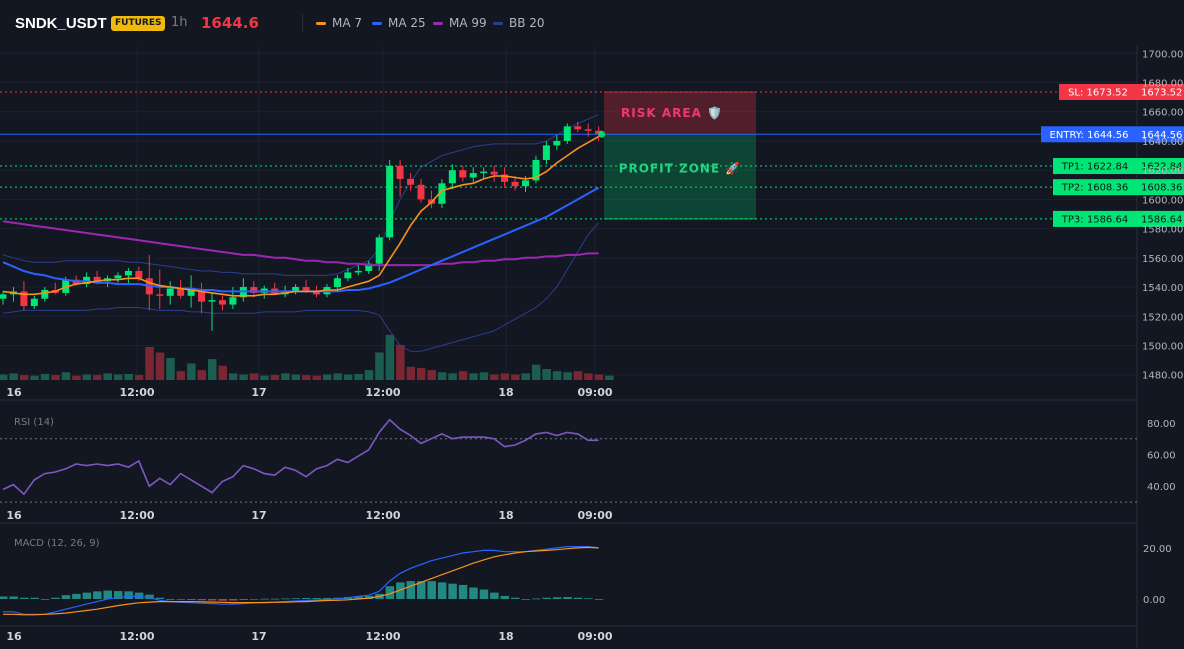  I want to click on level-tag-label: TP1: 1622.84, so click(1094, 167).